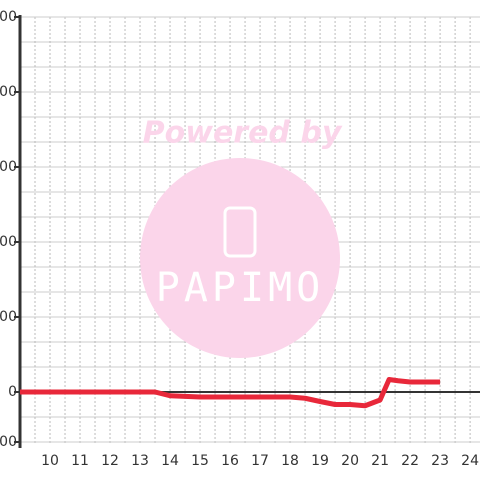 Image resolution: width=480 pixels, height=480 pixels. What do you see at coordinates (8, 317) in the screenshot?
I see `y-tick-label: 30,000` at bounding box center [8, 317].